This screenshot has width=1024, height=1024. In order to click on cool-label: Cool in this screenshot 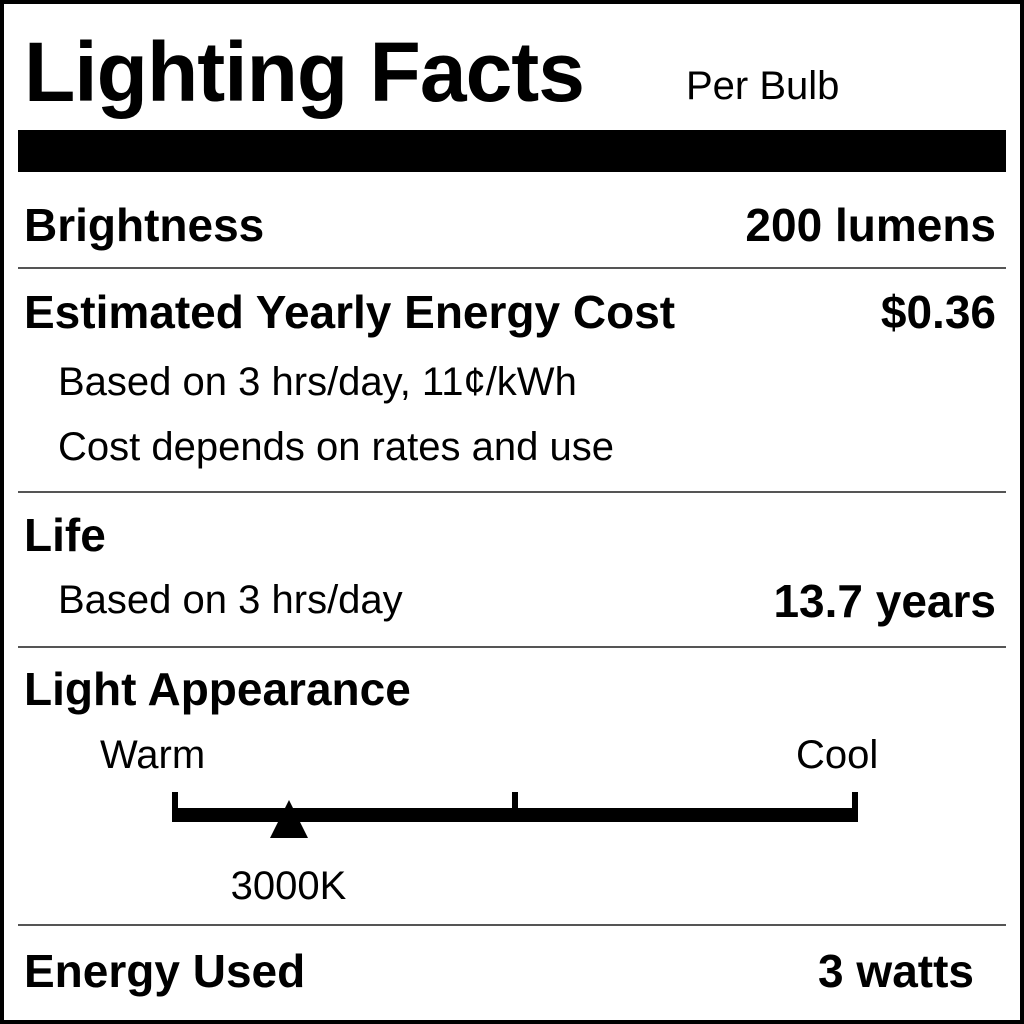, I will do `click(837, 755)`.